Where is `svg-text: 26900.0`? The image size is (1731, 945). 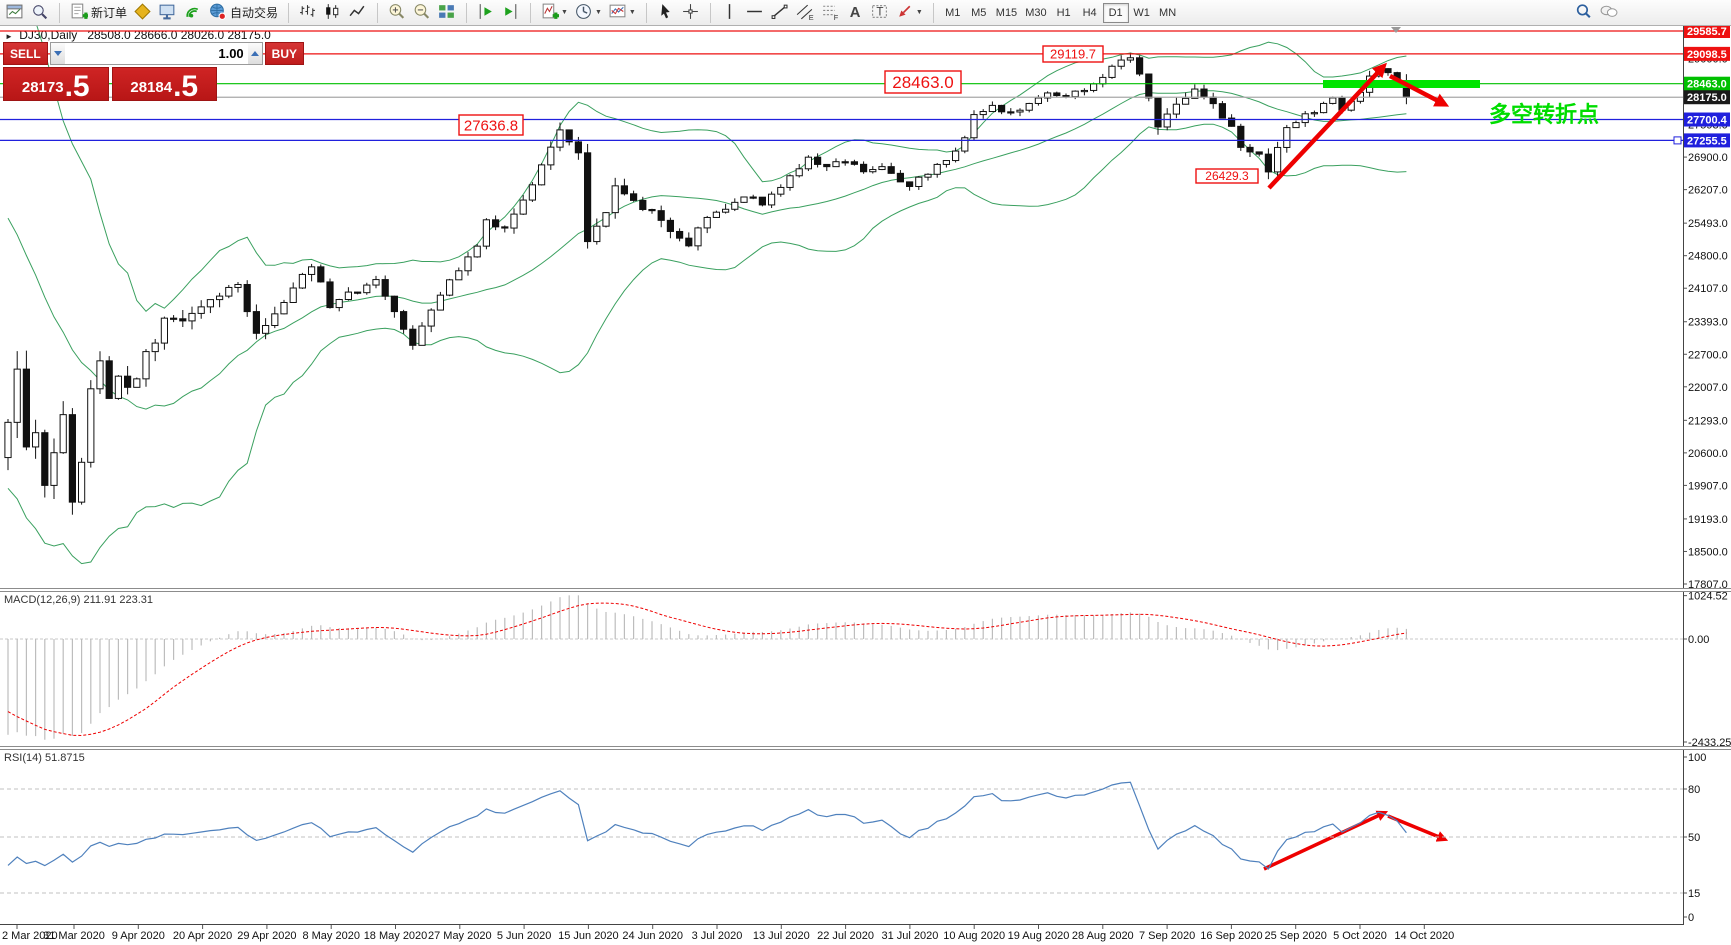 svg-text: 26900.0 is located at coordinates (1708, 158).